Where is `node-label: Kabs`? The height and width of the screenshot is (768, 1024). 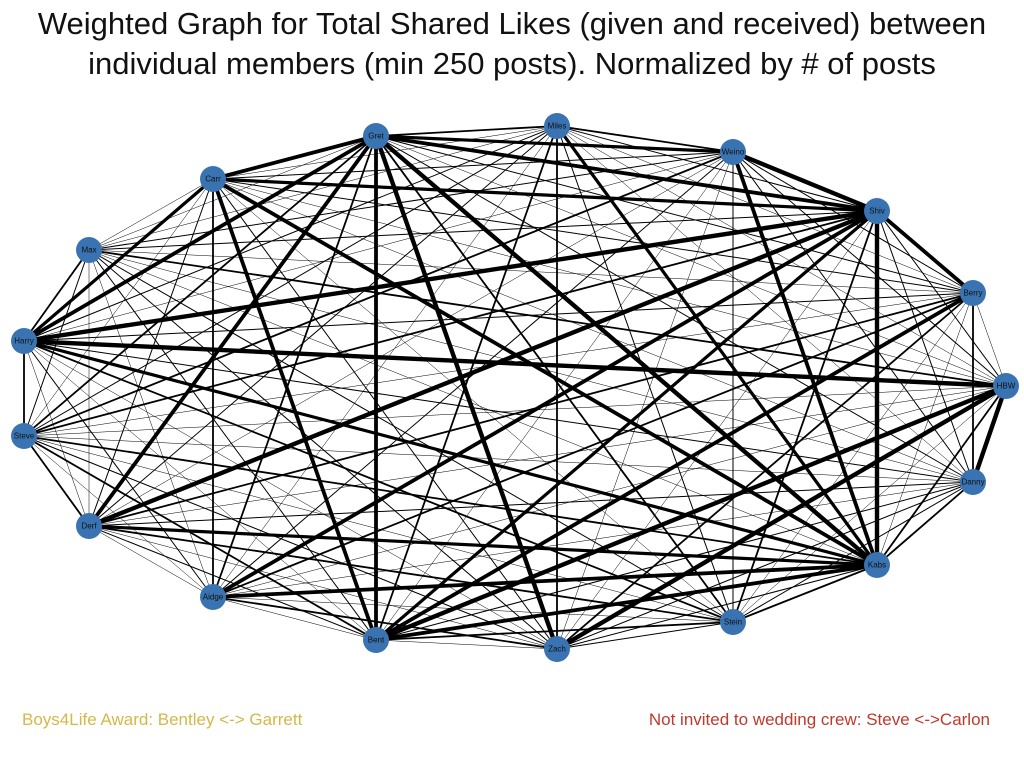
node-label: Kabs is located at coordinates (877, 565).